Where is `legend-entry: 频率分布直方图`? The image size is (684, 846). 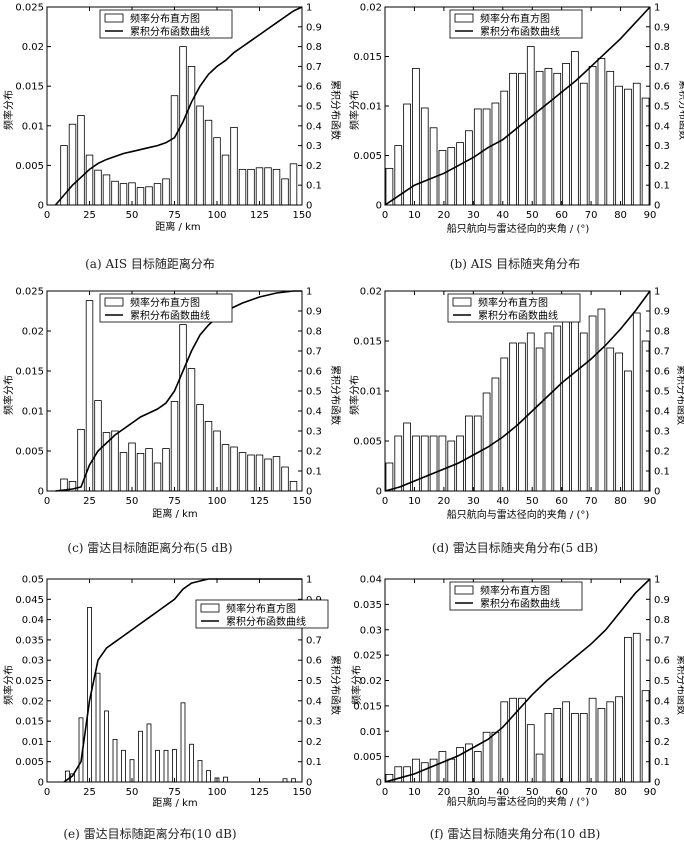 legend-entry: 频率分布直方图 is located at coordinates (513, 302).